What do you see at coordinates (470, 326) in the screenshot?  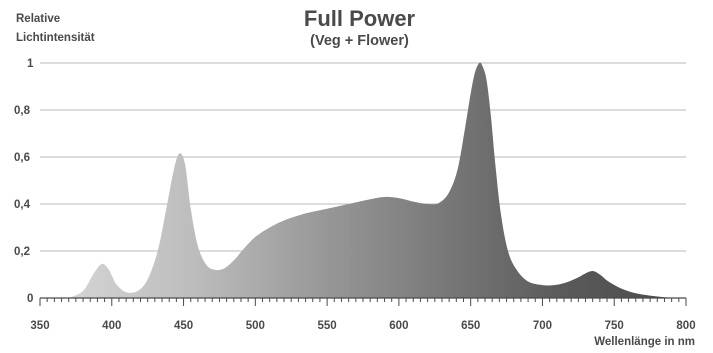 I see `x-tick-label: 650` at bounding box center [470, 326].